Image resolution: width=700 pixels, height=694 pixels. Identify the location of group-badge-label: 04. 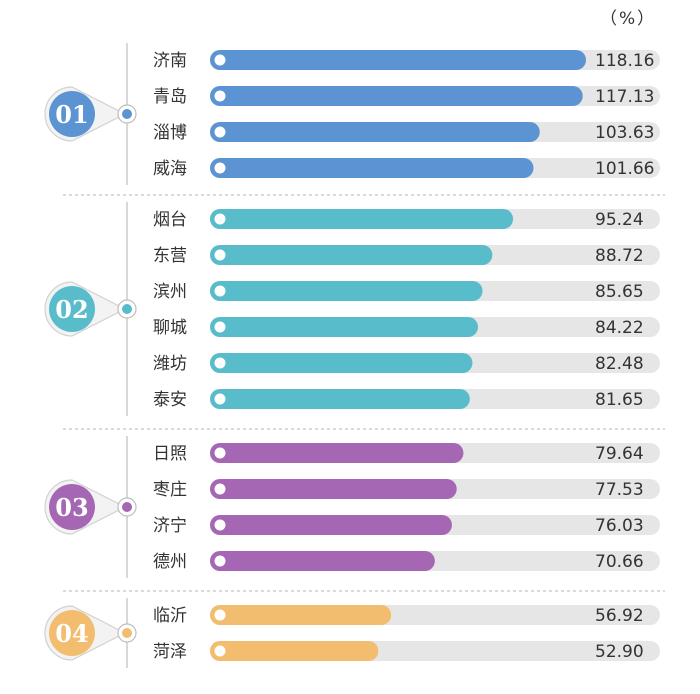
(71, 633).